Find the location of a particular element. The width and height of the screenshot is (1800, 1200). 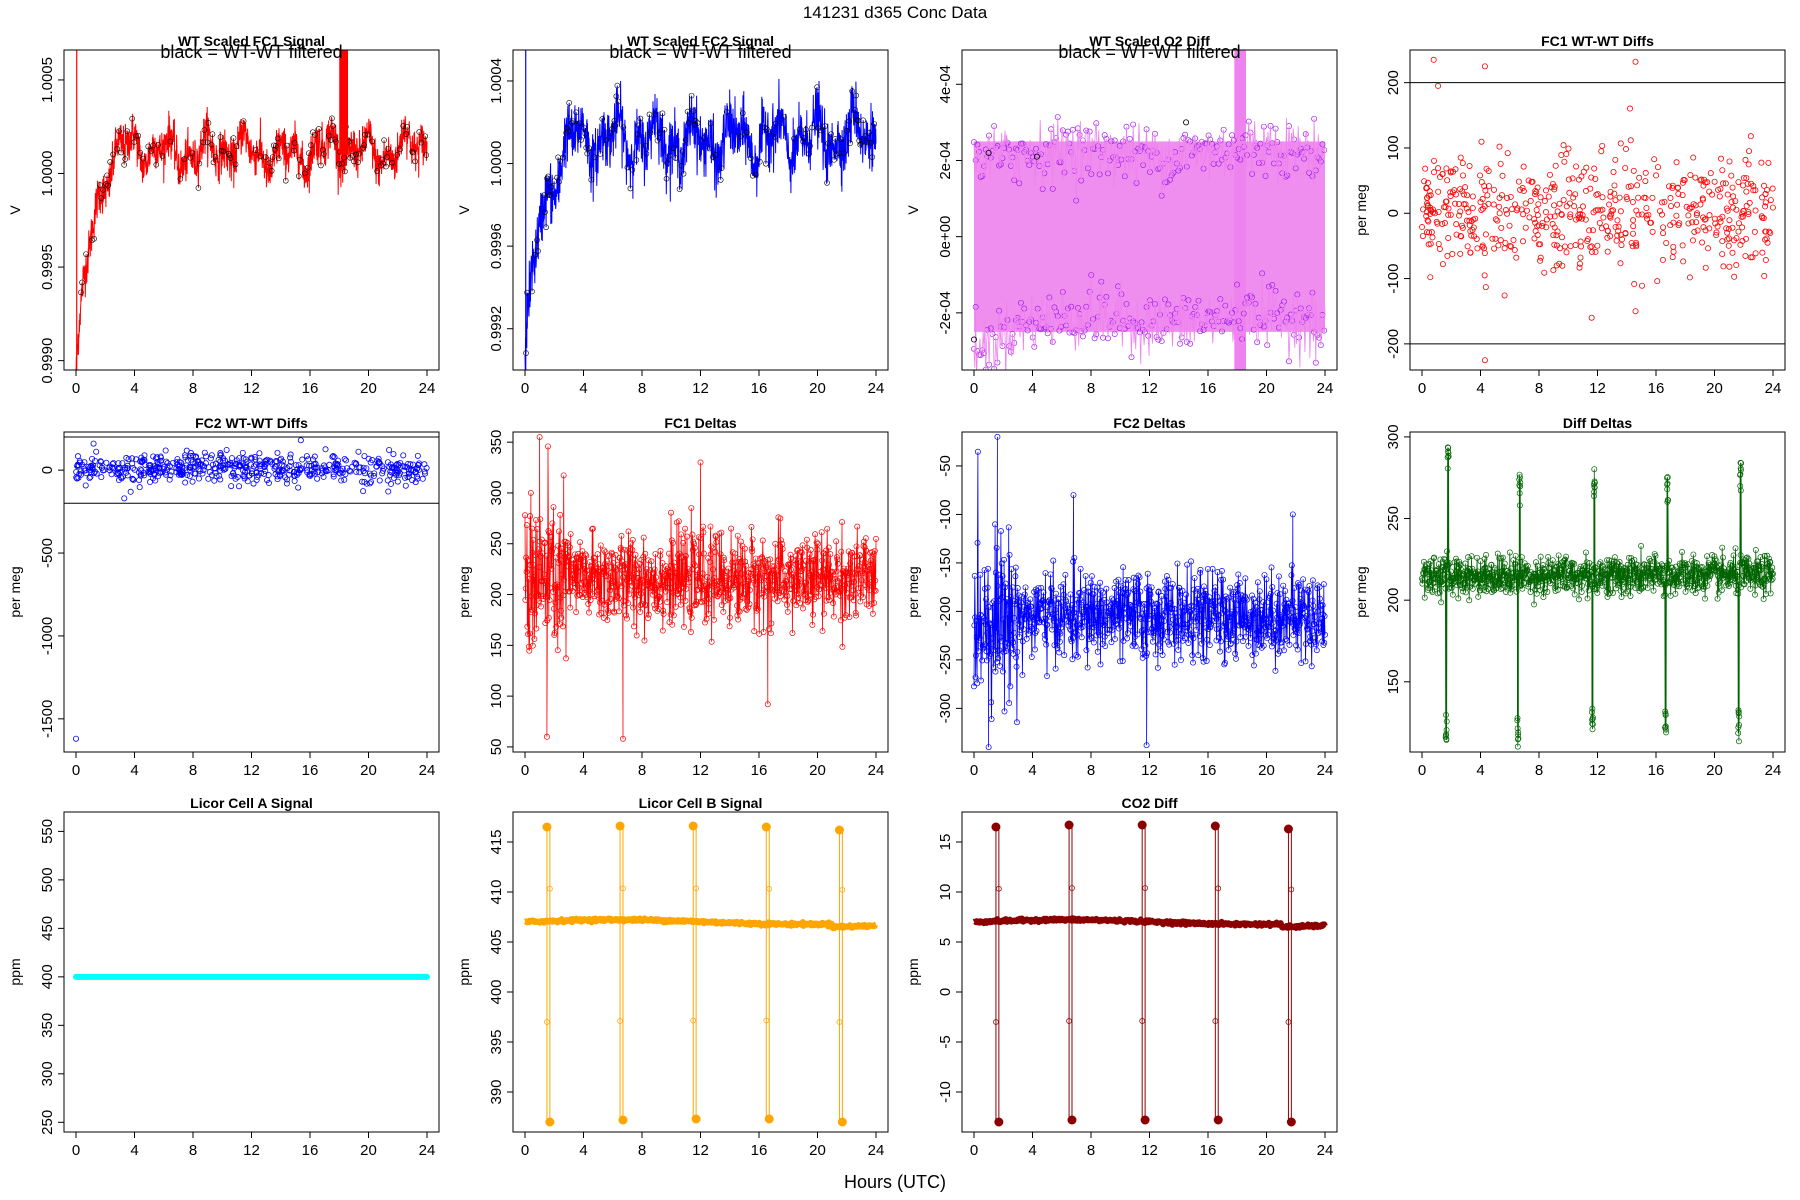

y-tick-label: -1000 is located at coordinates (47, 636).